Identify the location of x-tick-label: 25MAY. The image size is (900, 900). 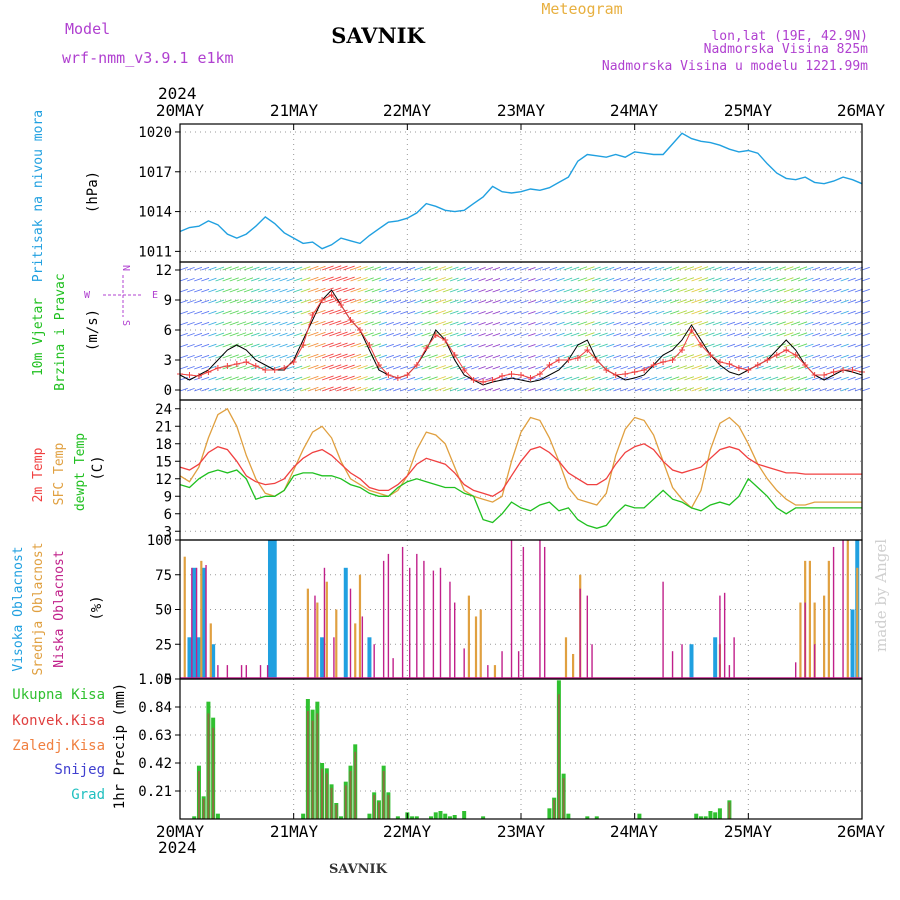
(748, 831).